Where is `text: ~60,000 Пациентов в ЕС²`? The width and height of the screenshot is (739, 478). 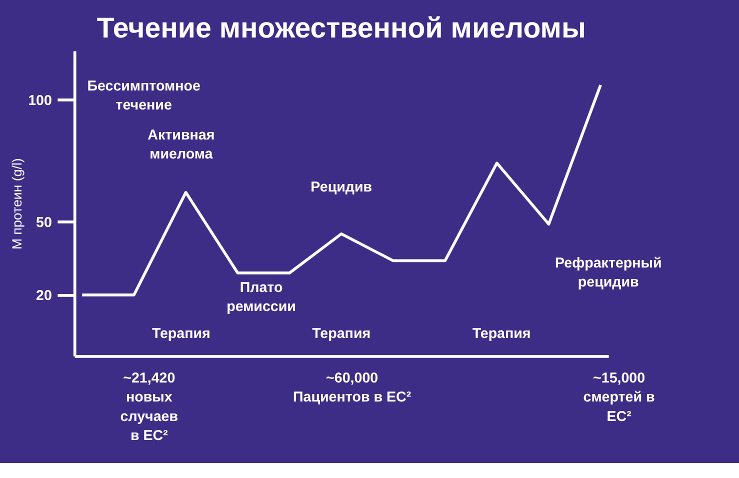 text: ~60,000 Пациентов в ЕС² is located at coordinates (352, 388).